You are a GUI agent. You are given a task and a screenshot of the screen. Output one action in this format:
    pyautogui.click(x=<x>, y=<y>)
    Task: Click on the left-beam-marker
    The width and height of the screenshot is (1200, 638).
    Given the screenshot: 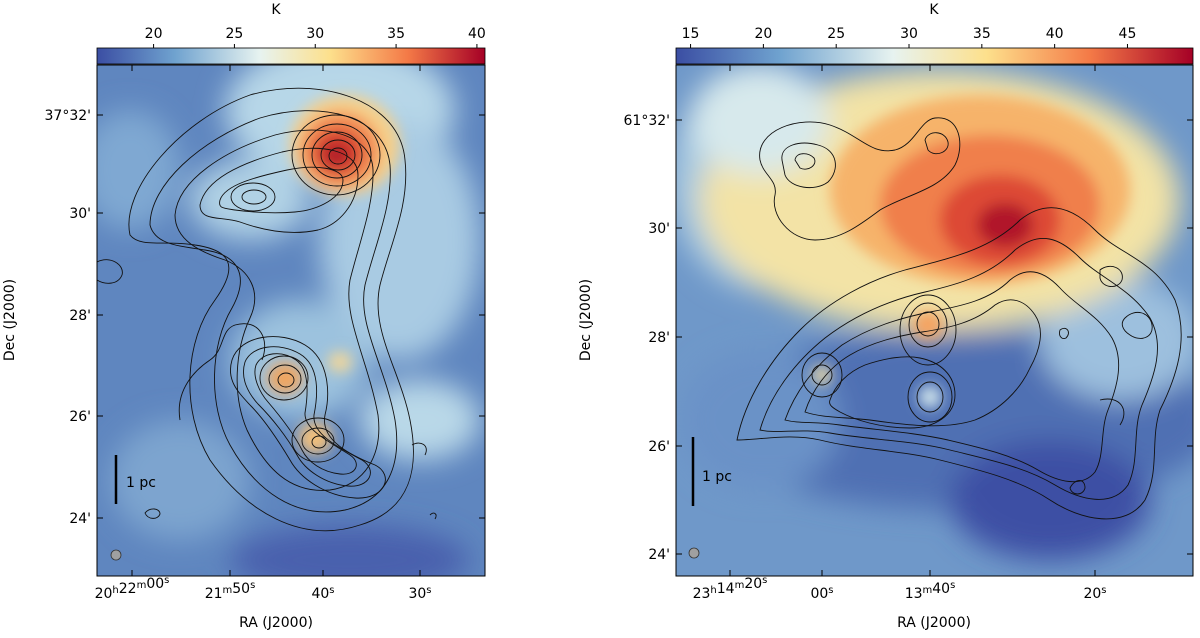 What is the action you would take?
    pyautogui.click(x=116, y=555)
    